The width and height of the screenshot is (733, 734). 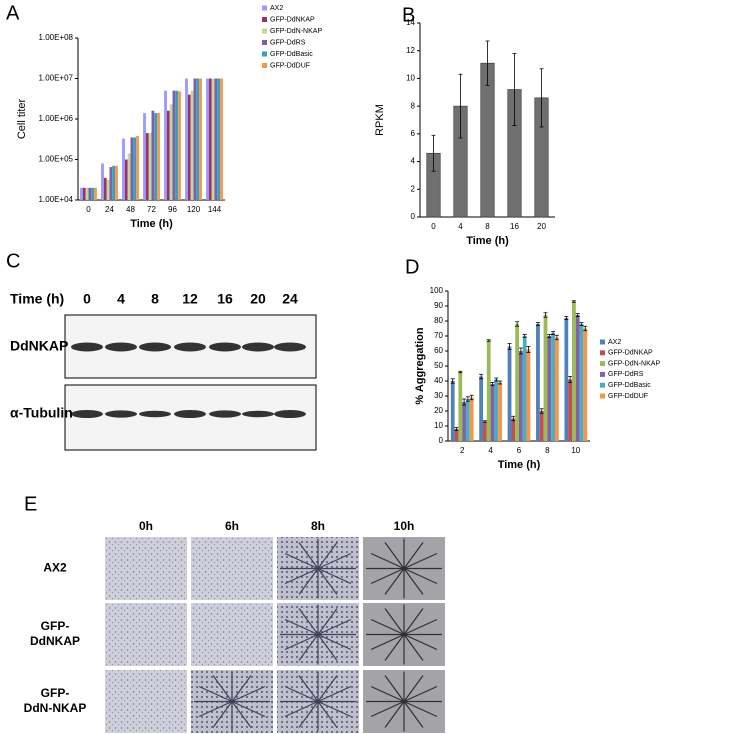 What do you see at coordinates (56, 37) in the screenshot?
I see `y-tick-label: 1.00E+08` at bounding box center [56, 37].